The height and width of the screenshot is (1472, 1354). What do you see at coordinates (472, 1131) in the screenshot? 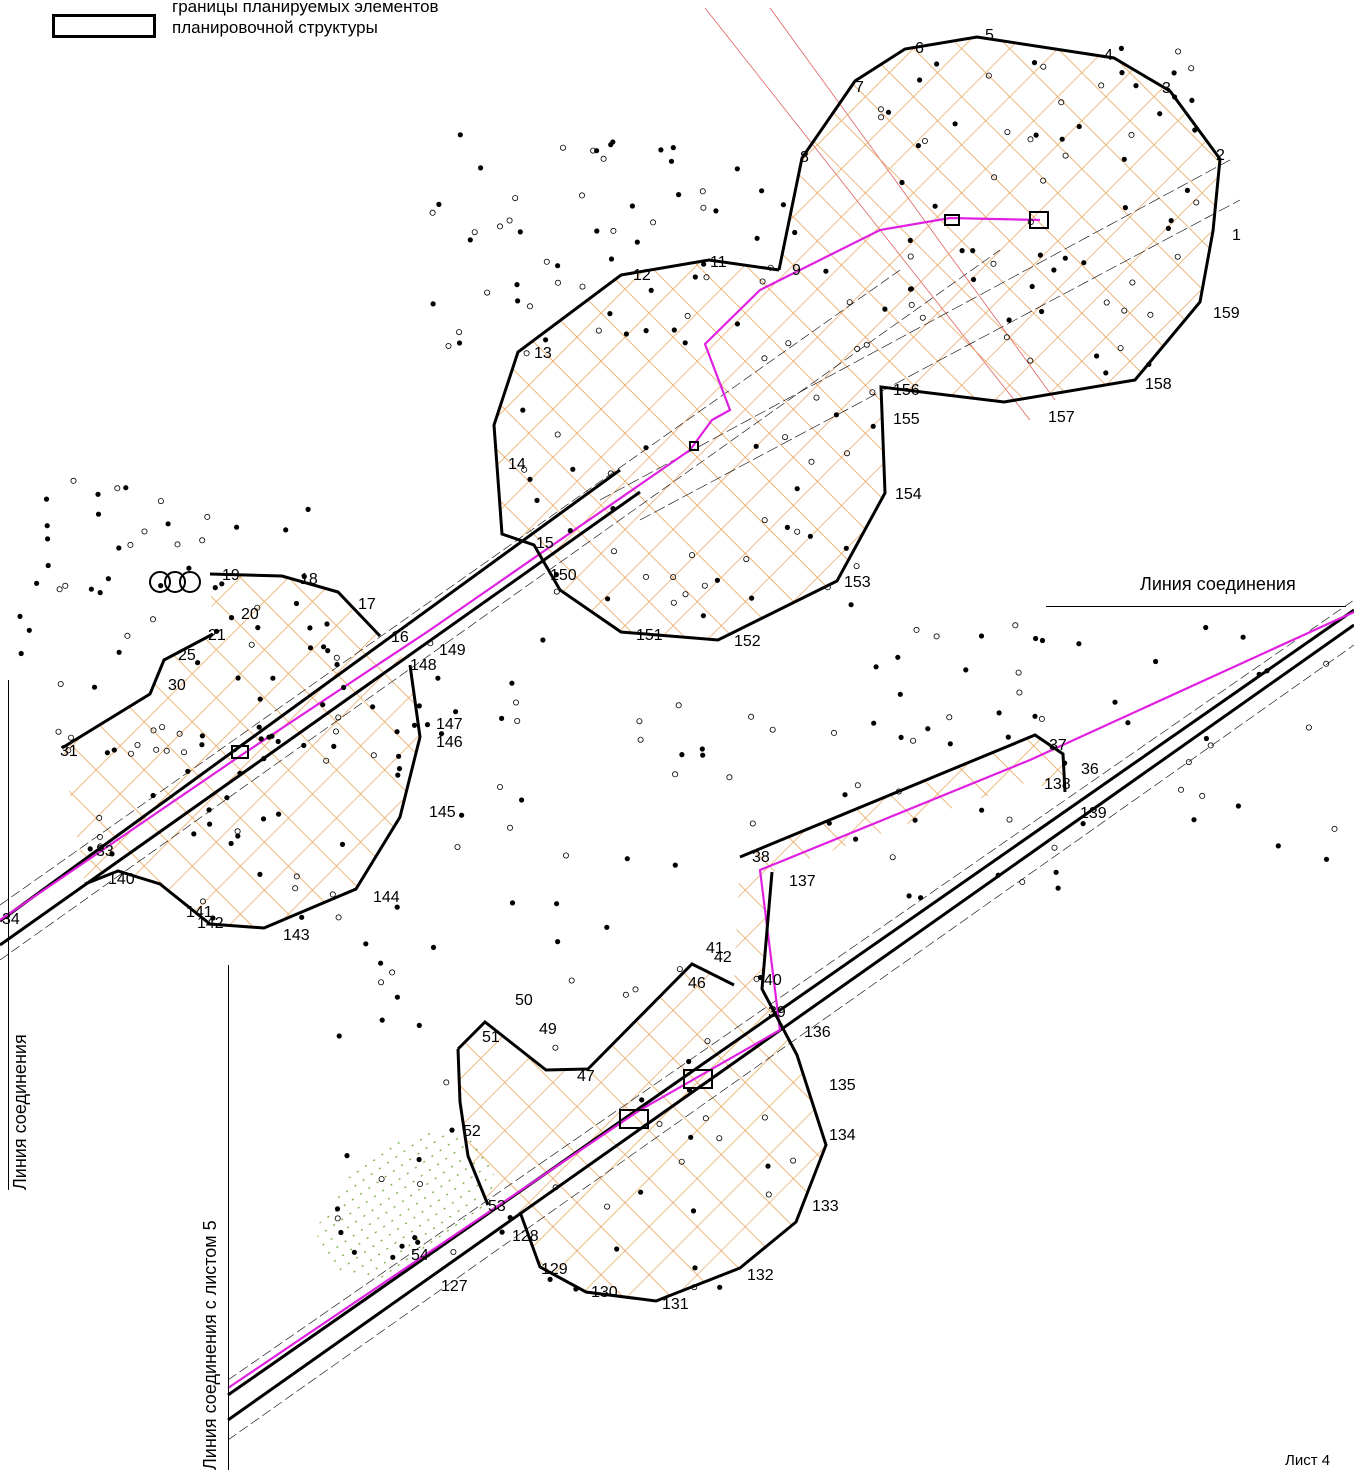
I see `point-label-52: 52` at bounding box center [472, 1131].